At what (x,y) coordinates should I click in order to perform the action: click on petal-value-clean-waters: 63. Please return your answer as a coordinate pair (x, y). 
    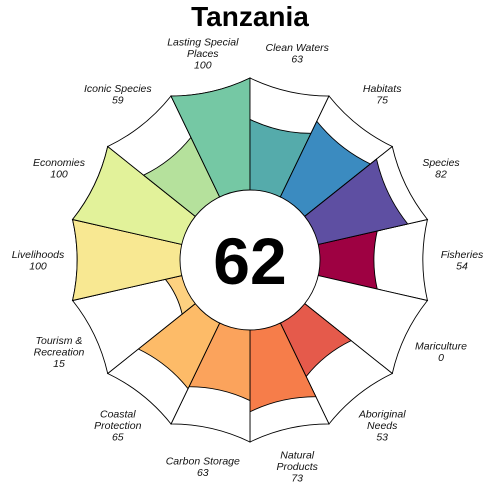
    Looking at the image, I should click on (297, 60).